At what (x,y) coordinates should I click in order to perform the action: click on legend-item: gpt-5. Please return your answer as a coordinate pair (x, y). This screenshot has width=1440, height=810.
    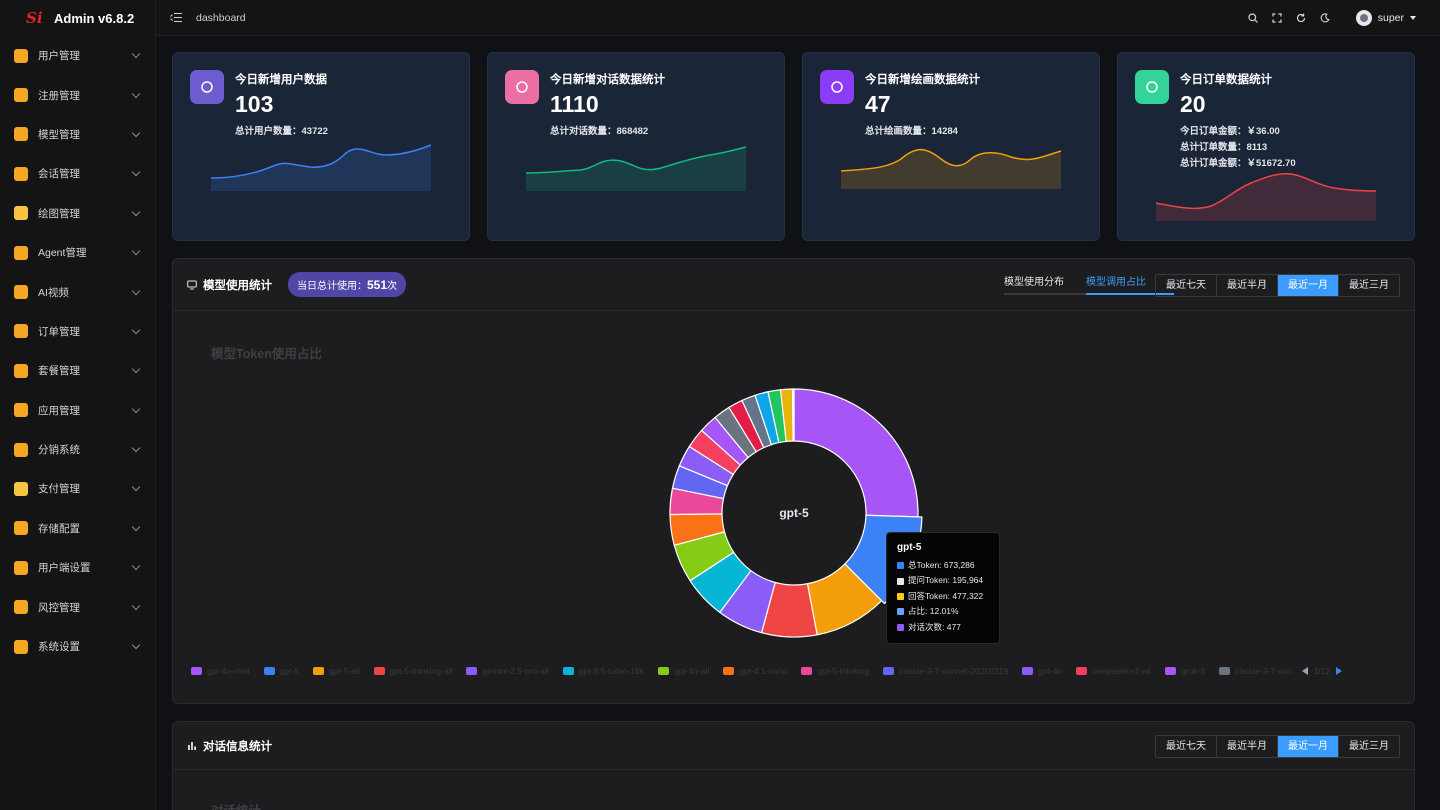
    Looking at the image, I should click on (281, 671).